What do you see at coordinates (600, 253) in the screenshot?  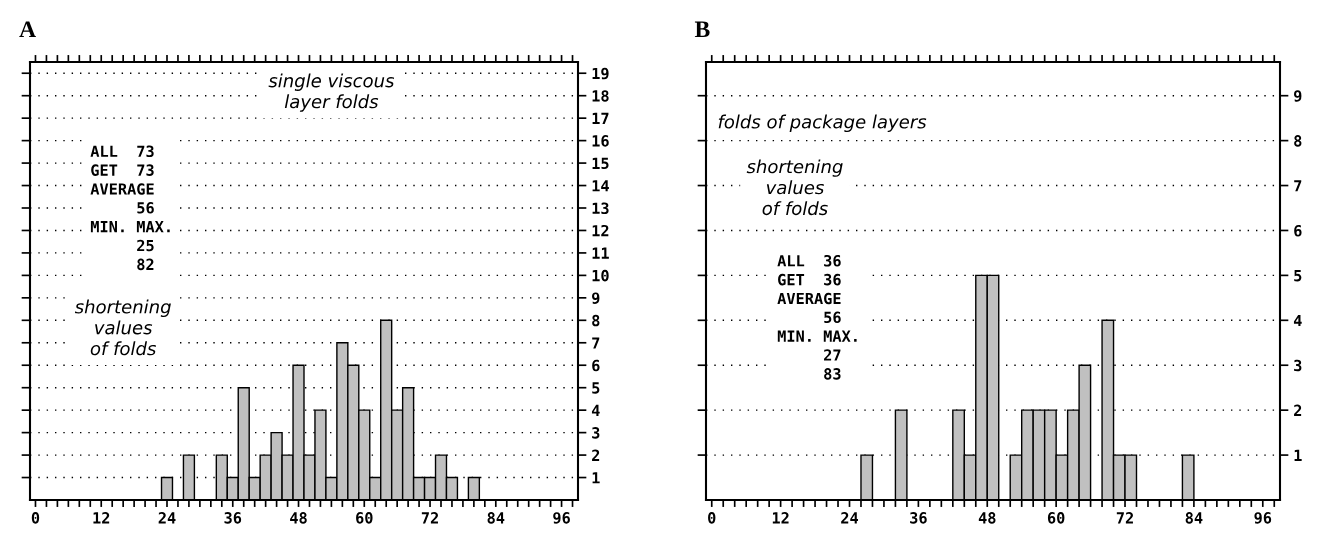 I see `y-tick-label: 11` at bounding box center [600, 253].